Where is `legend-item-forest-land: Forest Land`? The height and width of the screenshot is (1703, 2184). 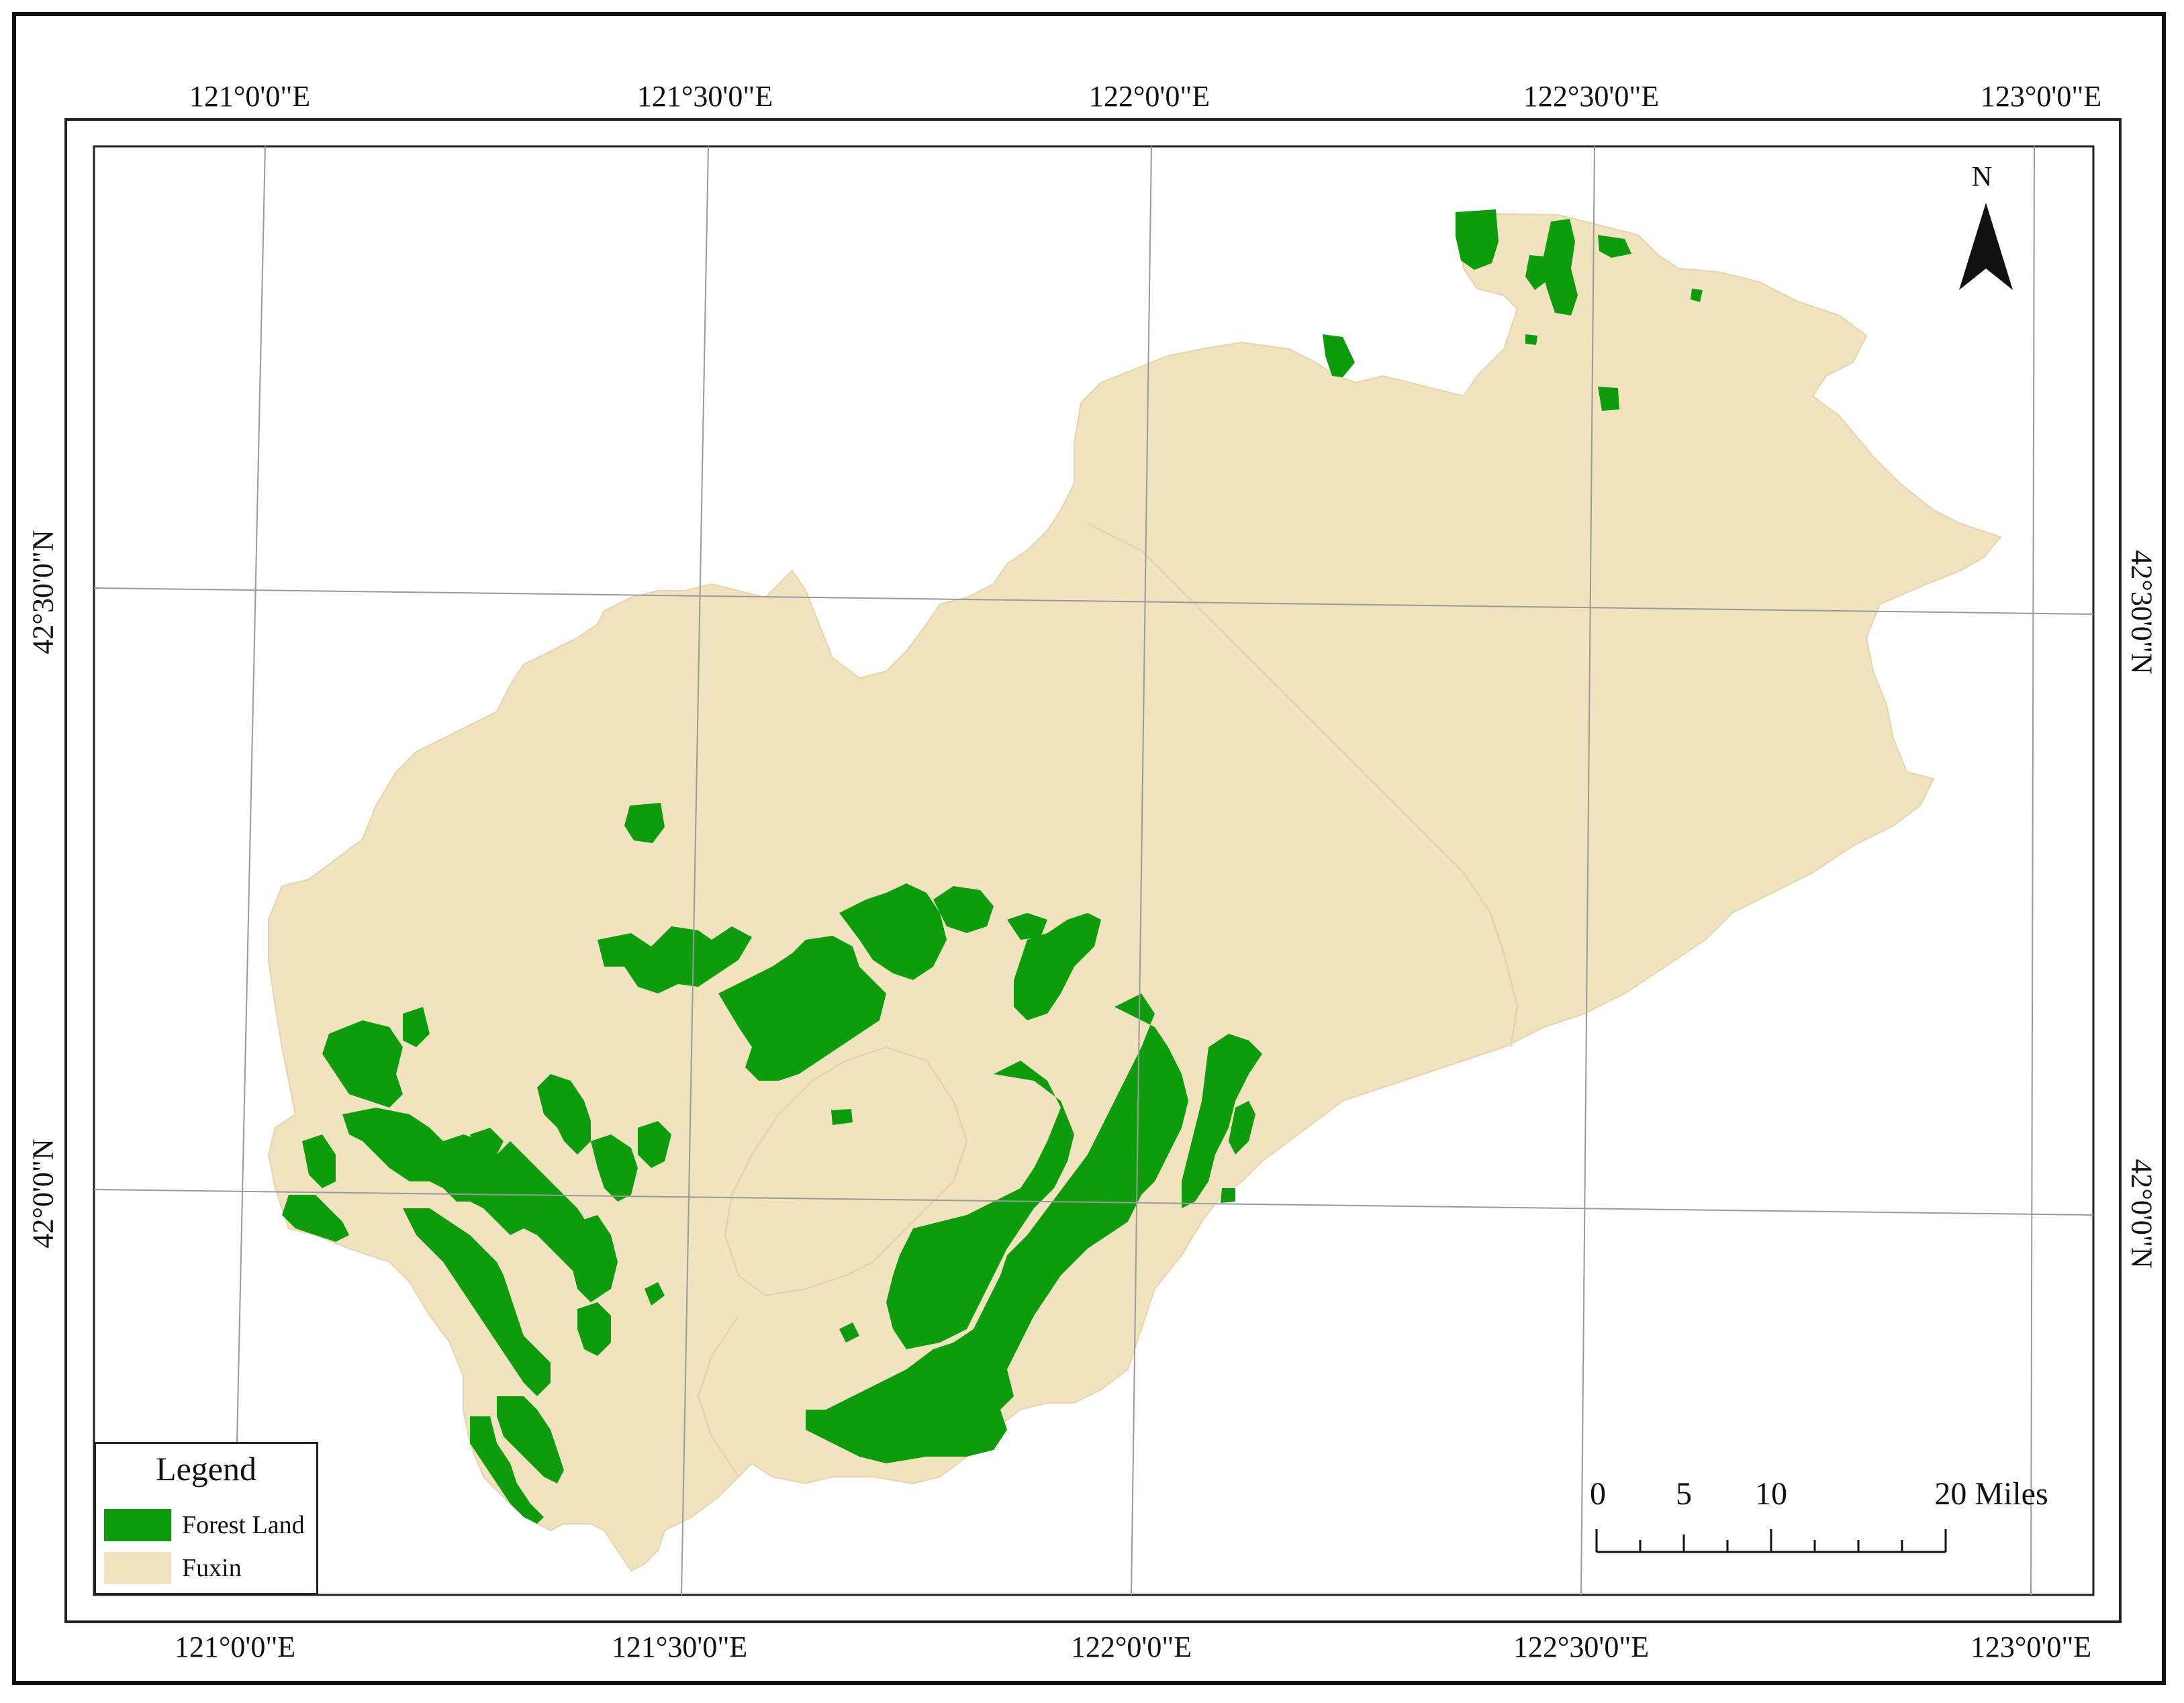 legend-item-forest-land: Forest Land is located at coordinates (205, 1525).